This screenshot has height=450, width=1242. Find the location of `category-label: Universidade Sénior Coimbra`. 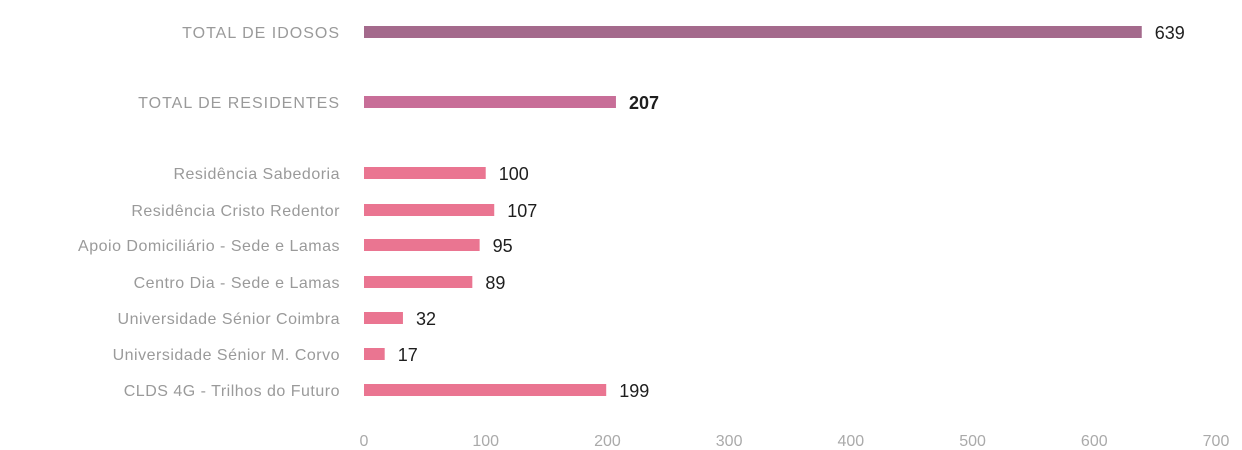

category-label: Universidade Sénior Coimbra is located at coordinates (229, 319).